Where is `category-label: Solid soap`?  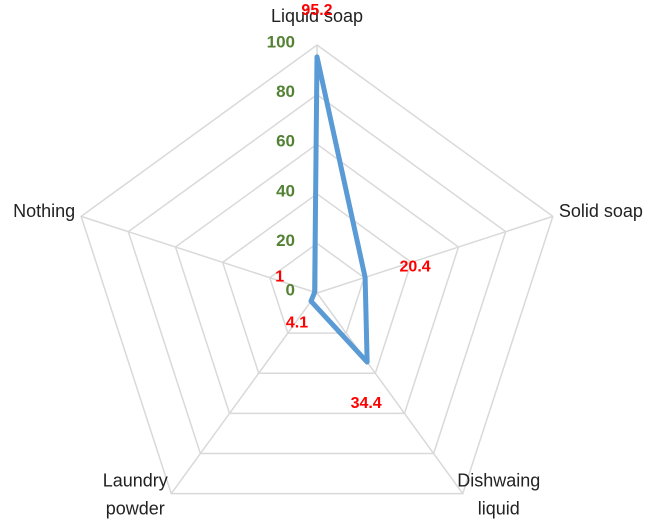
category-label: Solid soap is located at coordinates (601, 211).